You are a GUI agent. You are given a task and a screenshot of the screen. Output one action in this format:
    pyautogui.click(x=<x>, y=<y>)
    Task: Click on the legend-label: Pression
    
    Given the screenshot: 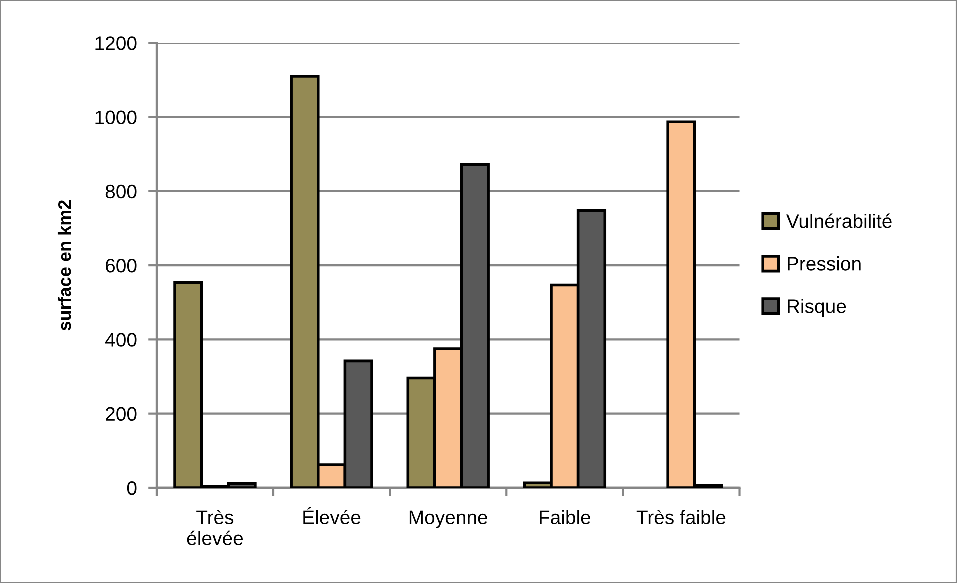 What is the action you would take?
    pyautogui.click(x=824, y=263)
    